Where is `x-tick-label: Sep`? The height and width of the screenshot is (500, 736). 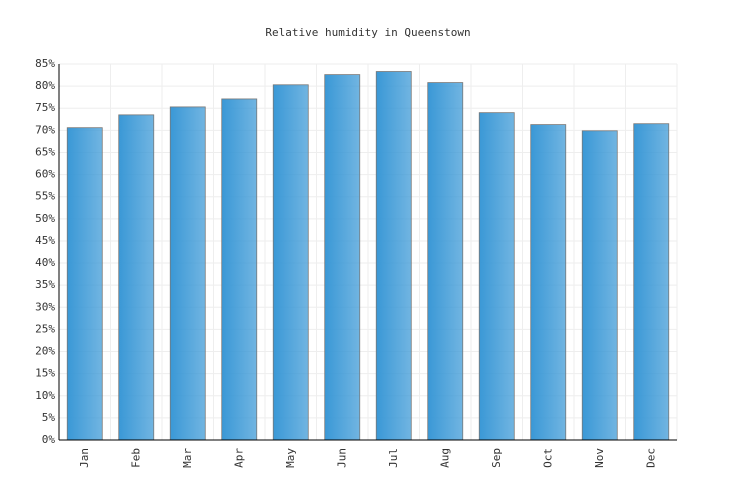
x-tick-label: Sep is located at coordinates (496, 458).